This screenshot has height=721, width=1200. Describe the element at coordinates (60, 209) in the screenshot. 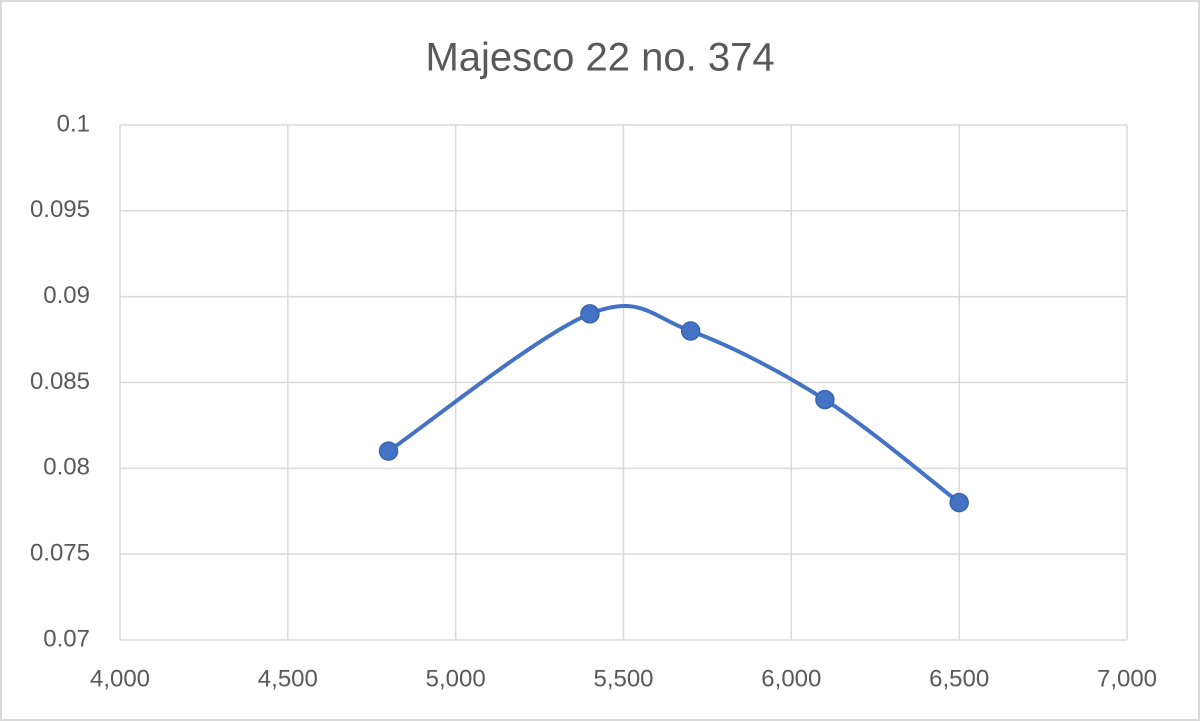

I see `y-tick-label: 0.095` at that location.